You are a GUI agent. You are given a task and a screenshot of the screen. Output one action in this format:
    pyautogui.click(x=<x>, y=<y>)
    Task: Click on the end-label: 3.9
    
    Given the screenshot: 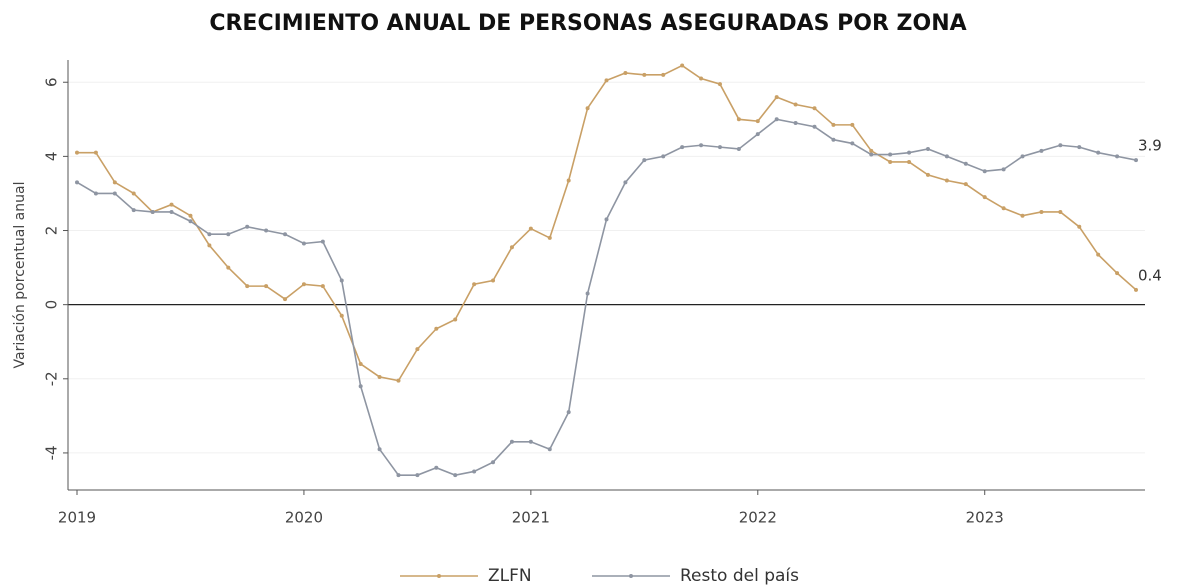 What is the action you would take?
    pyautogui.click(x=1150, y=146)
    